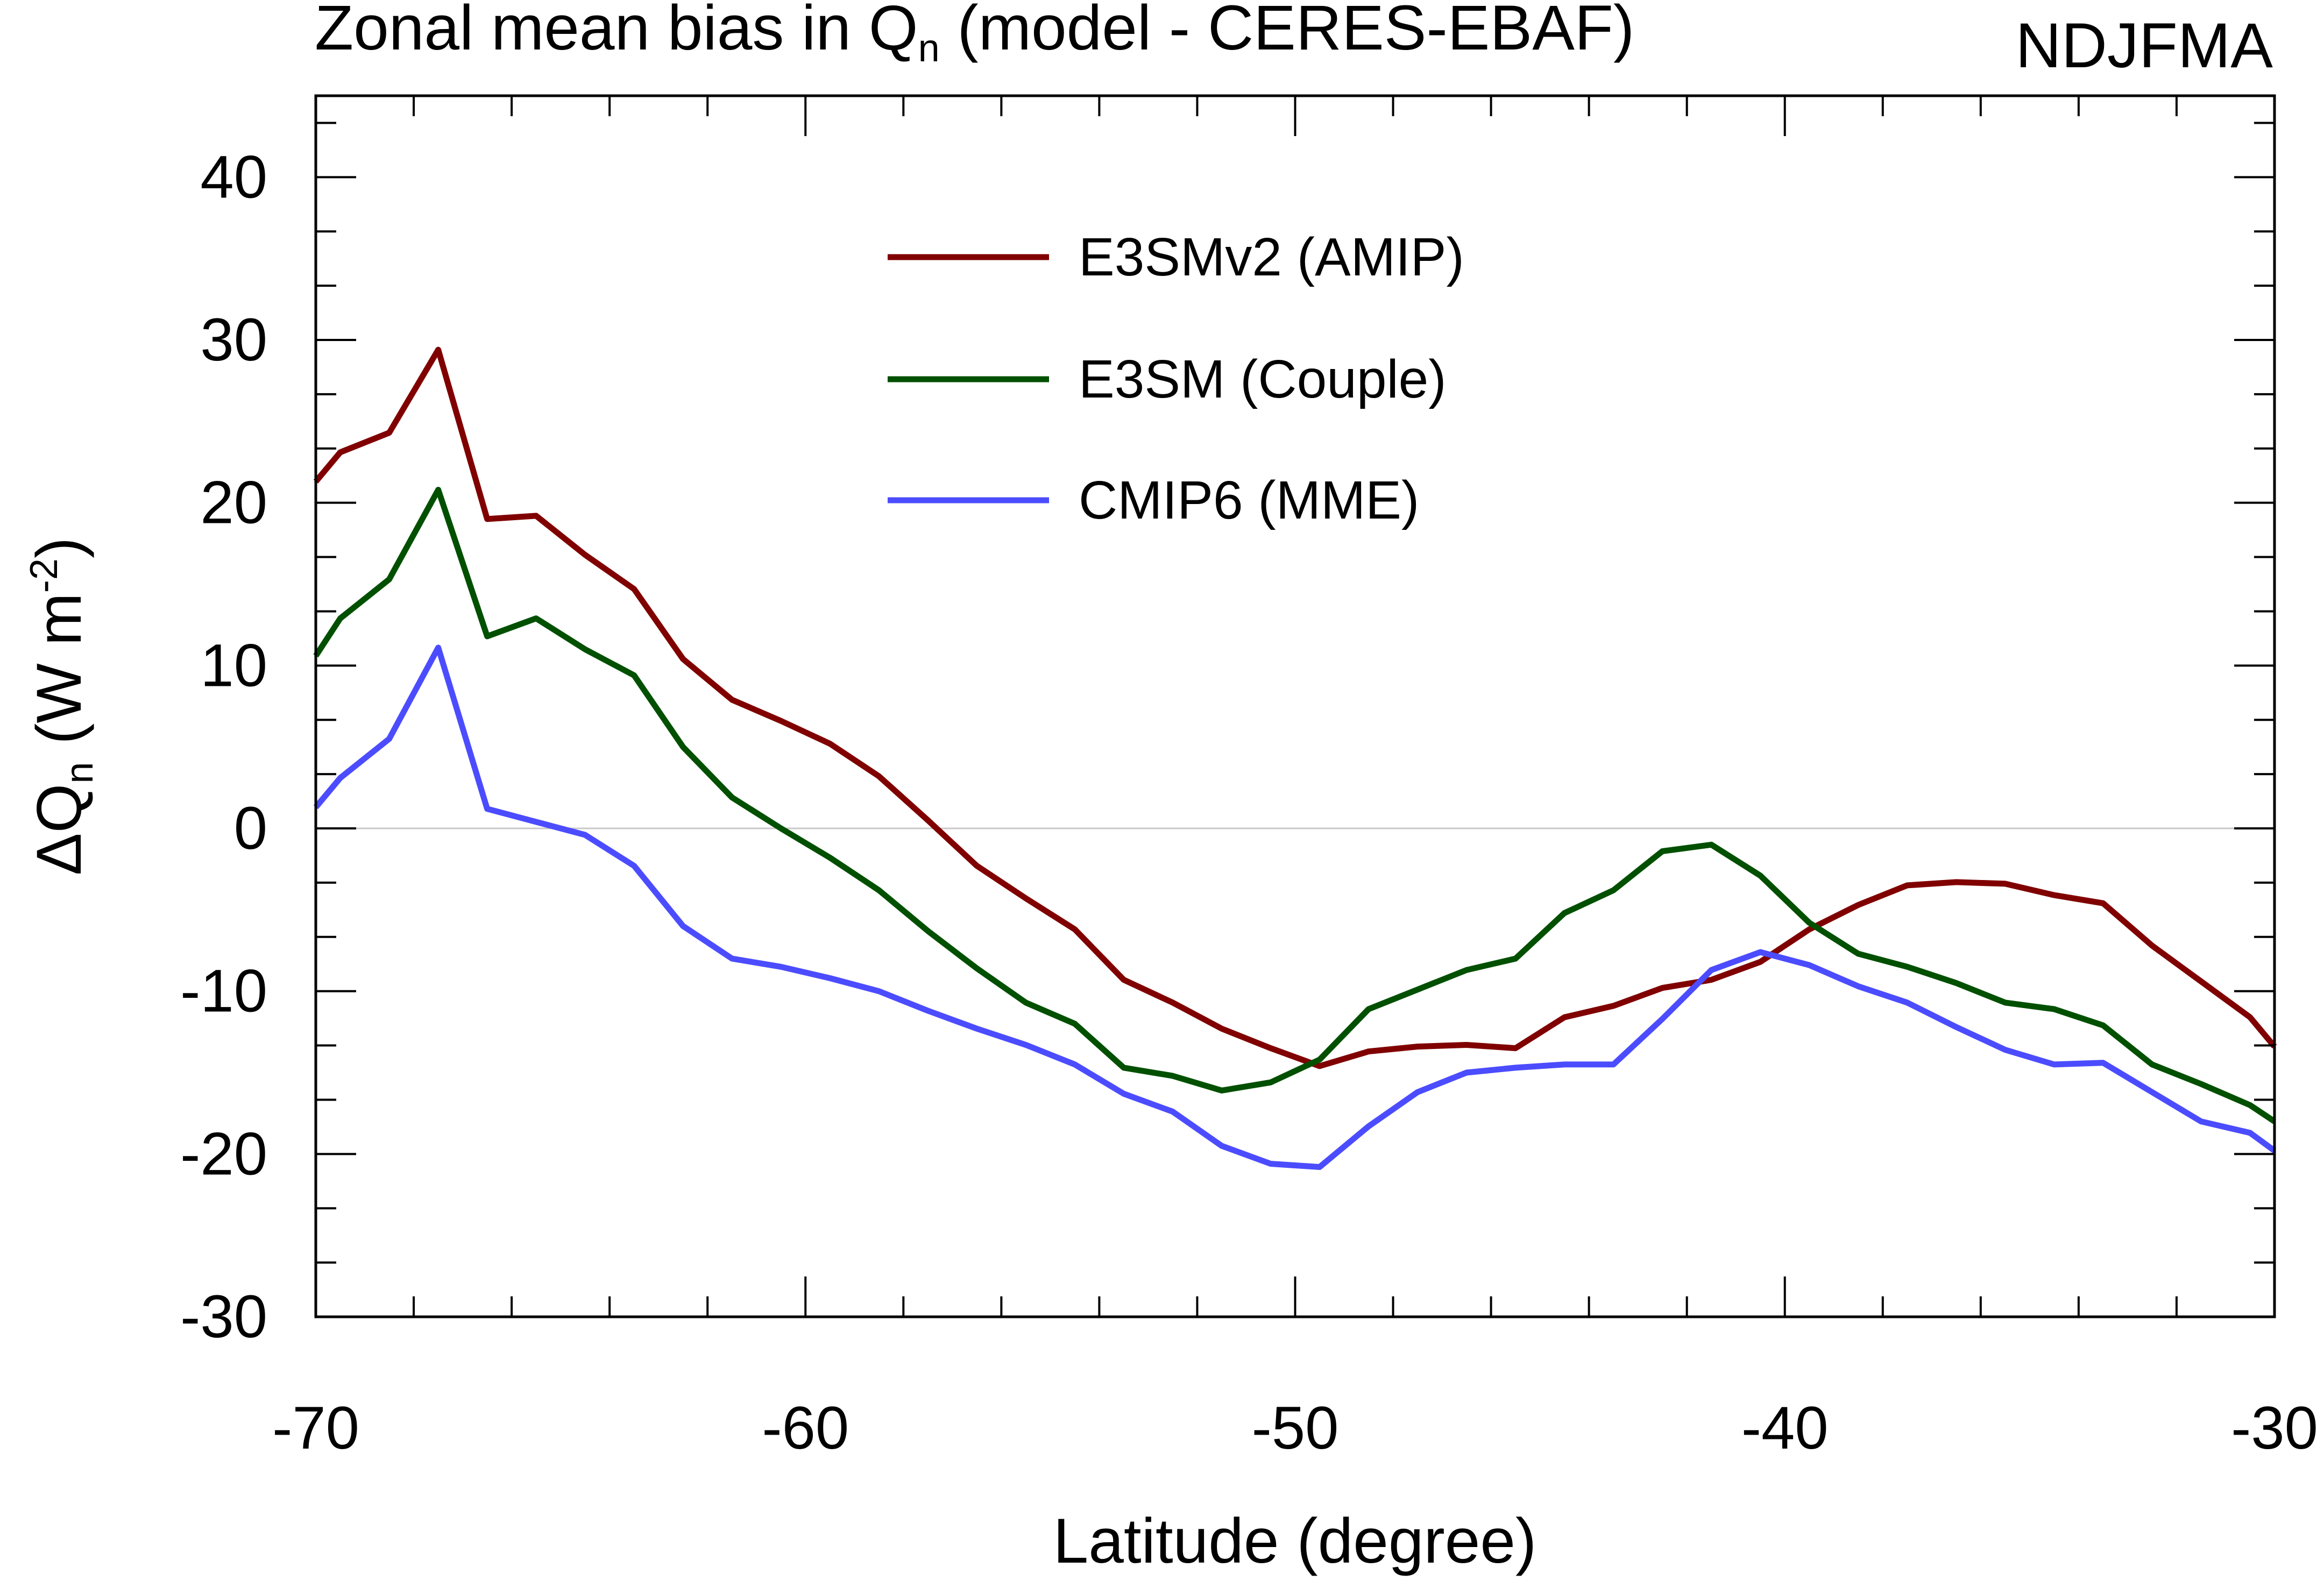 Image resolution: width=2324 pixels, height=1582 pixels. Describe the element at coordinates (1271, 257) in the screenshot. I see `legend-label-e3smv2: E3SMv2 (AMIP)` at that location.